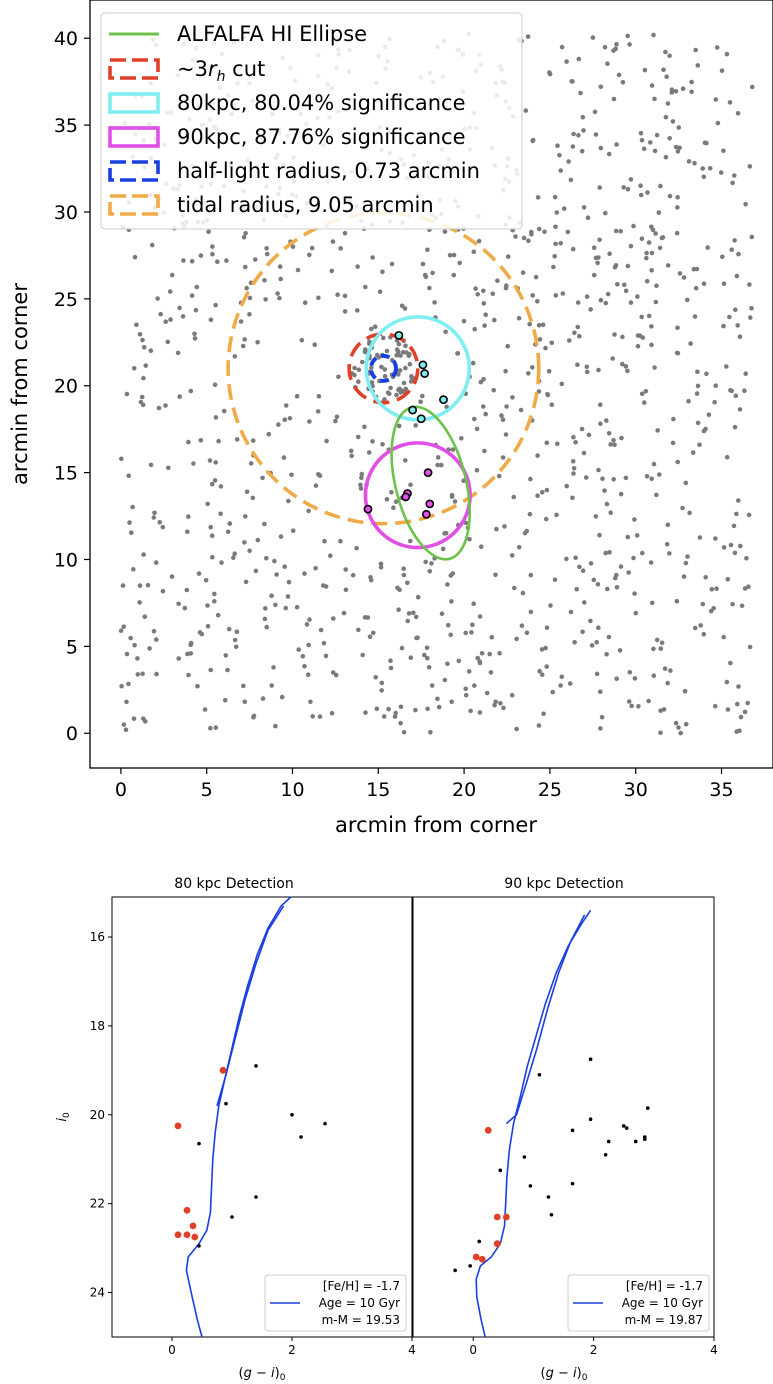 The image size is (773, 1384). Describe the element at coordinates (328, 171) in the screenshot. I see `legend-entry-half-light: half-light radius, 0.73 arcmin` at that location.